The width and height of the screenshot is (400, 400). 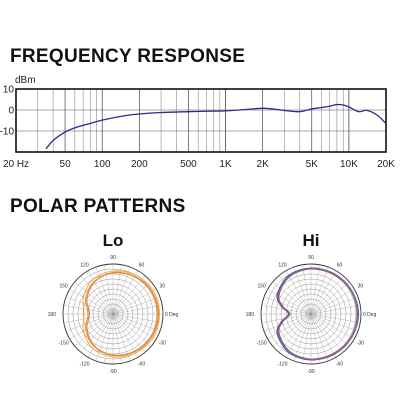 I want to click on polar-lo-title: Lo, so click(x=113, y=240).